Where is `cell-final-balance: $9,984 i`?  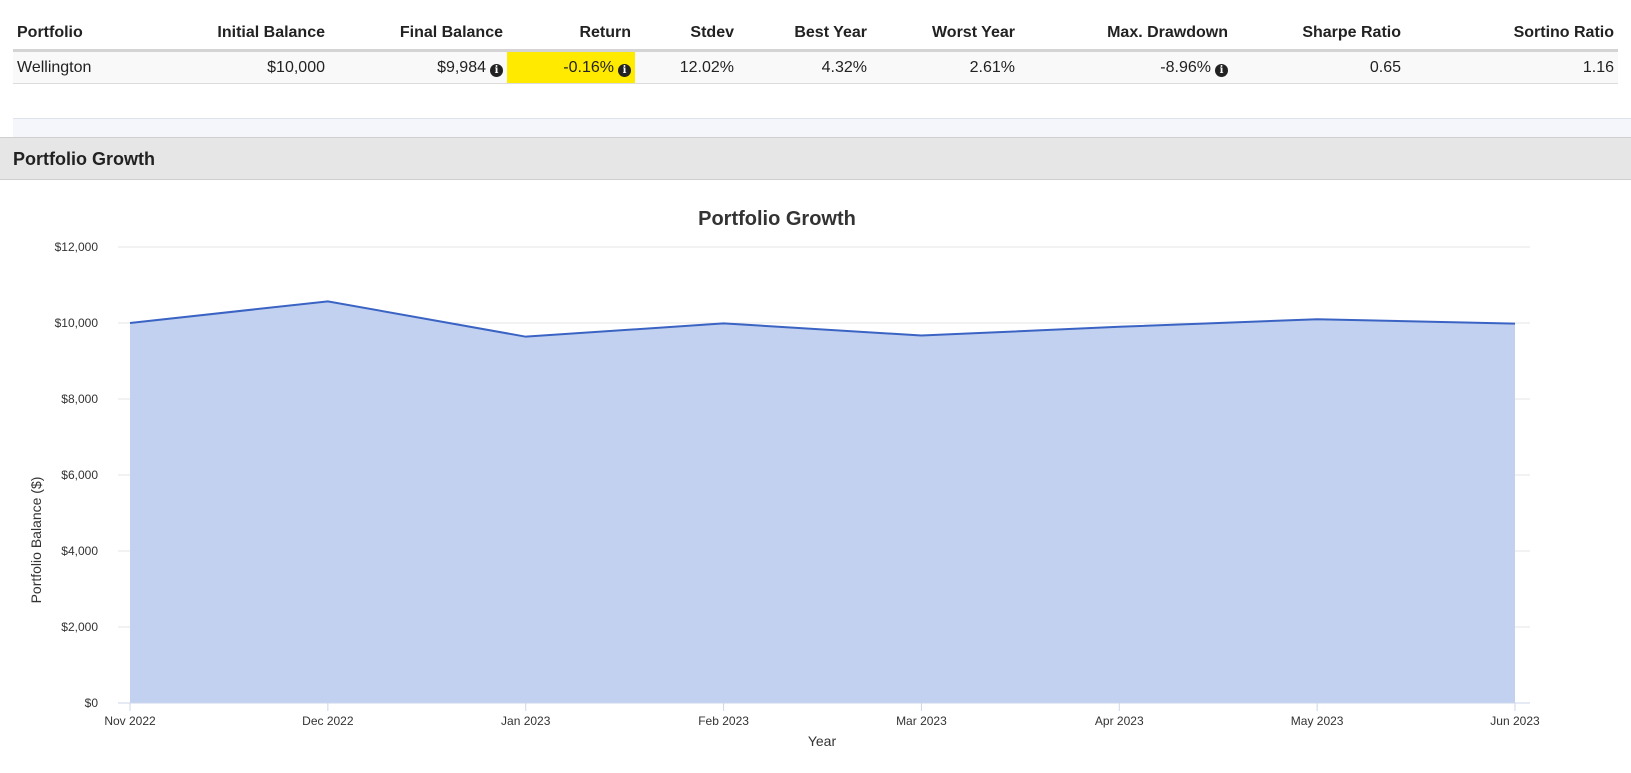
cell-final-balance: $9,984 i is located at coordinates (418, 67).